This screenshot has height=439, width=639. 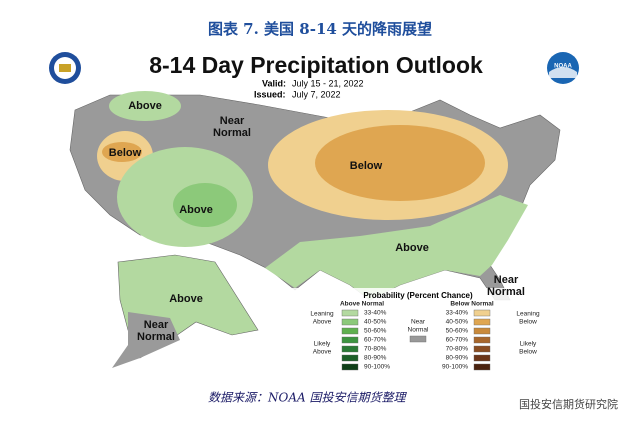 What do you see at coordinates (270, 94) in the screenshot?
I see `issued-label: Issued:` at bounding box center [270, 94].